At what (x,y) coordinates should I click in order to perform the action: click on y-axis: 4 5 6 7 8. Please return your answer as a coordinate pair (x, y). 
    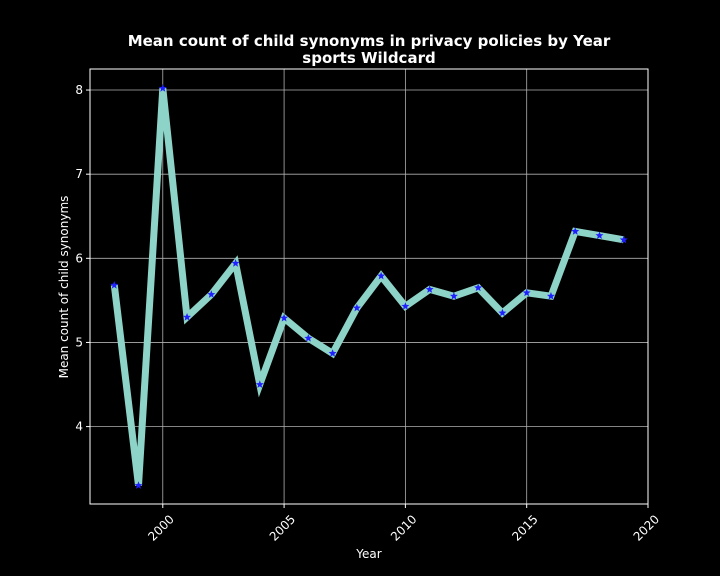
    Looking at the image, I should click on (82, 258).